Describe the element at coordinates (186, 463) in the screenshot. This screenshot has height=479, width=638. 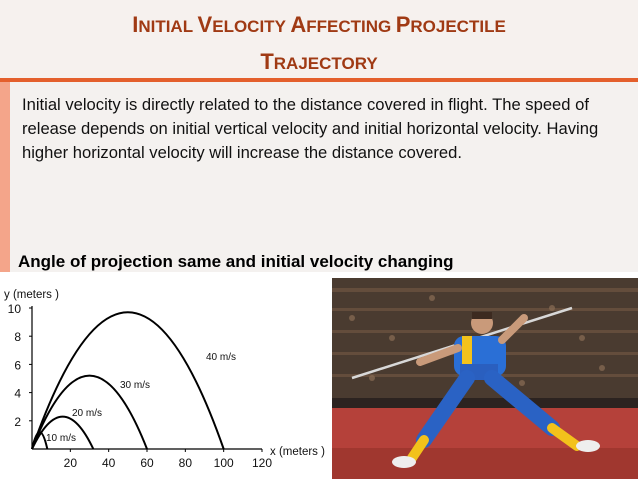
I see `x-tick-label: 80` at that location.